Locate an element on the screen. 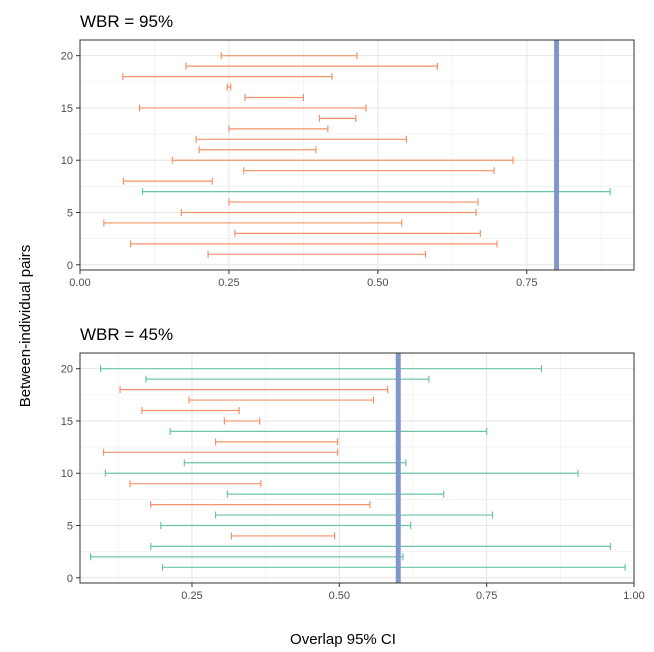 The height and width of the screenshot is (652, 654). x-axis-title: Overlap 95% CI is located at coordinates (343, 639).